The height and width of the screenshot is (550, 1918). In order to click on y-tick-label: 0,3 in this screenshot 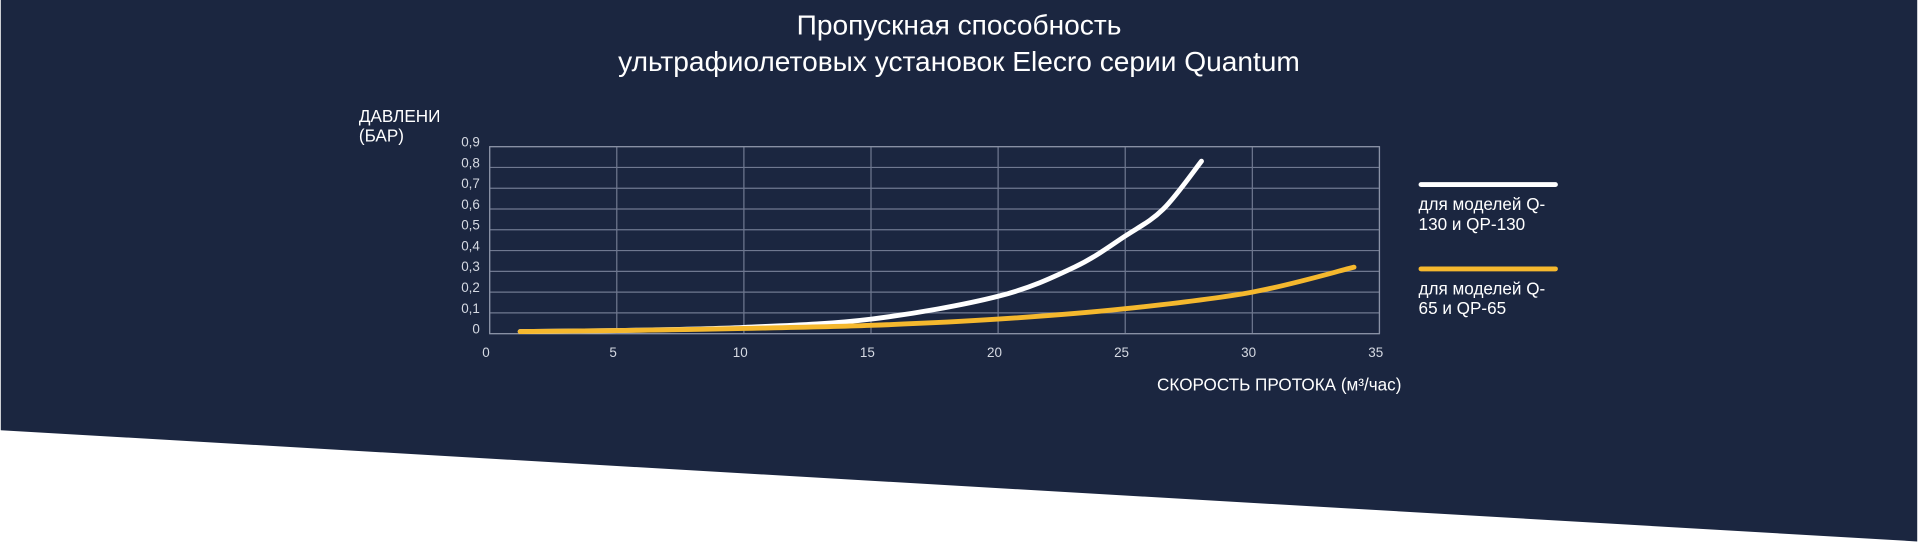, I will do `click(470, 266)`.